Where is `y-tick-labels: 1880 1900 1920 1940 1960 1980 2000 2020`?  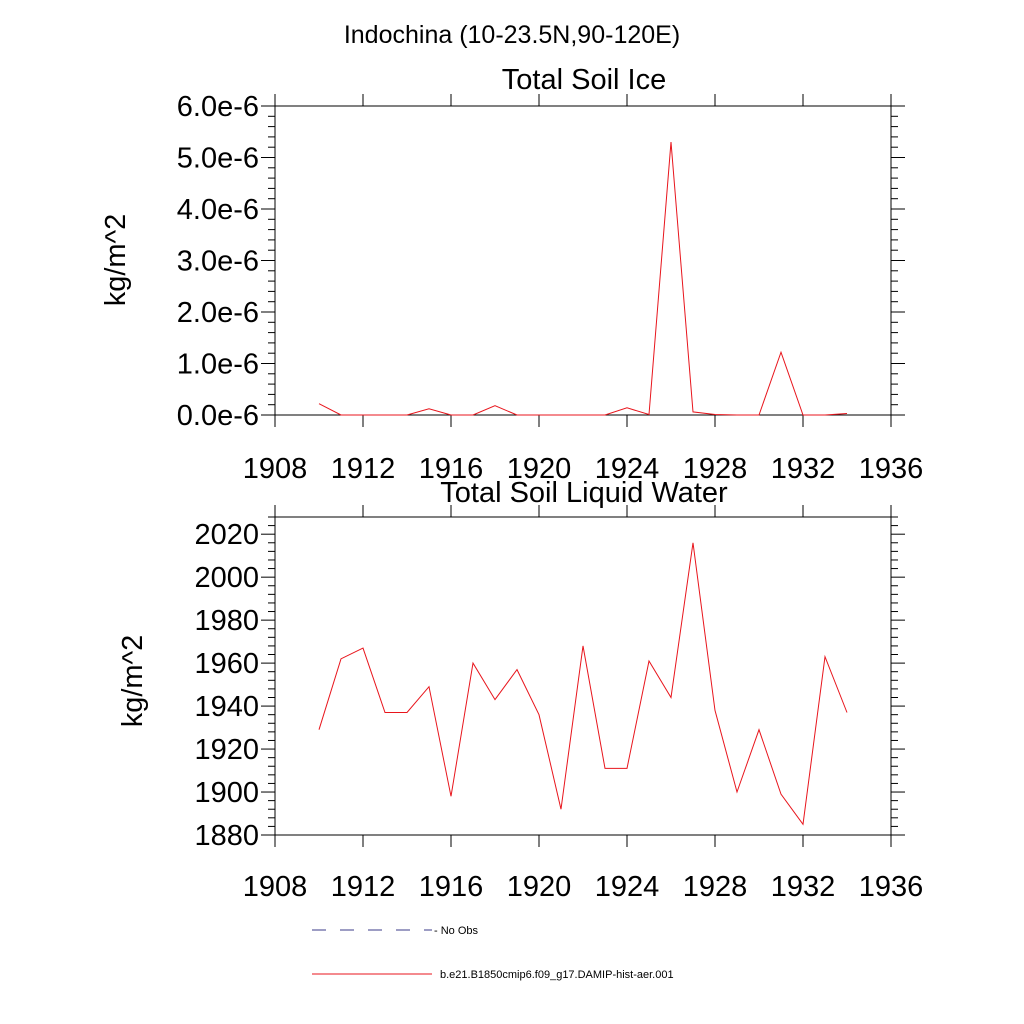 y-tick-labels: 1880 1900 1920 1940 1960 1980 2000 2020 is located at coordinates (226, 685).